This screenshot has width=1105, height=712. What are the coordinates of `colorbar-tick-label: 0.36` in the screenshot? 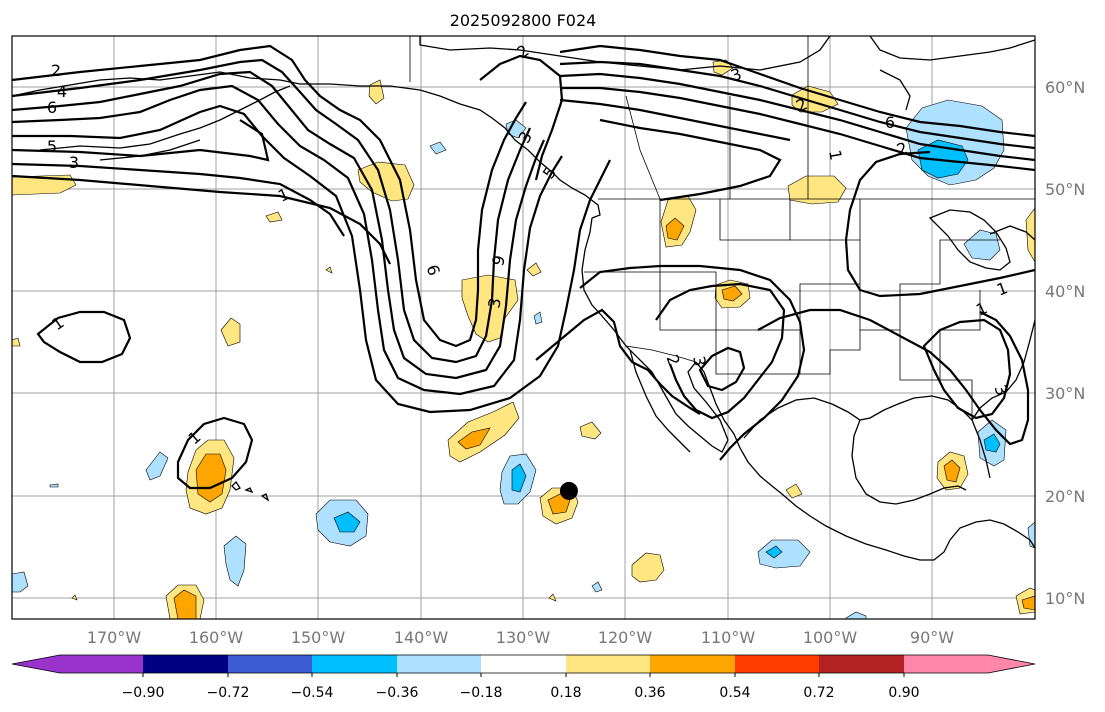 It's located at (649, 693).